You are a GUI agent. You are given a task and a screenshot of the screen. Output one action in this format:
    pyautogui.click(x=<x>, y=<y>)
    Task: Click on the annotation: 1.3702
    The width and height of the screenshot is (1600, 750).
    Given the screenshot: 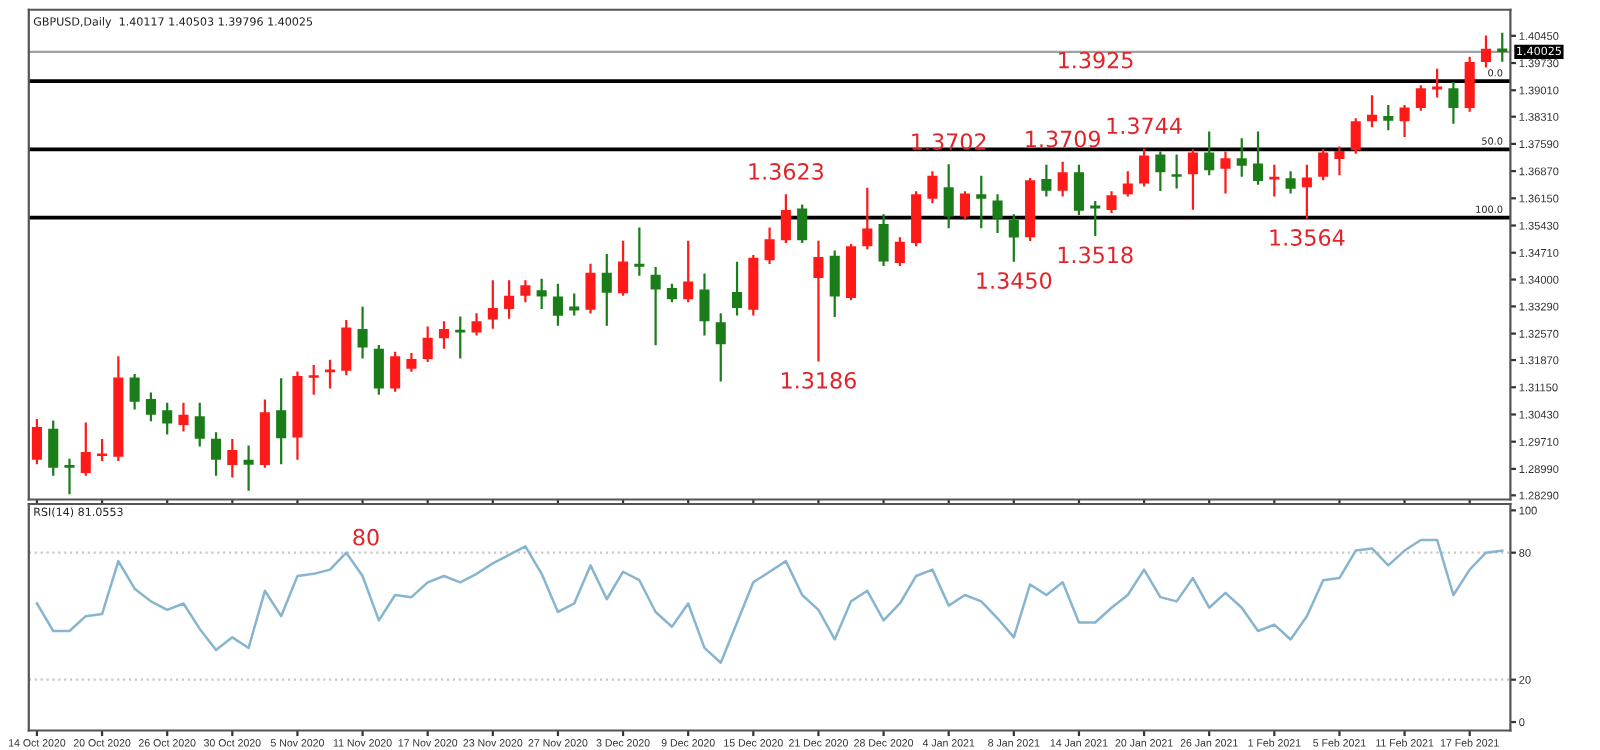 What is the action you would take?
    pyautogui.click(x=949, y=142)
    